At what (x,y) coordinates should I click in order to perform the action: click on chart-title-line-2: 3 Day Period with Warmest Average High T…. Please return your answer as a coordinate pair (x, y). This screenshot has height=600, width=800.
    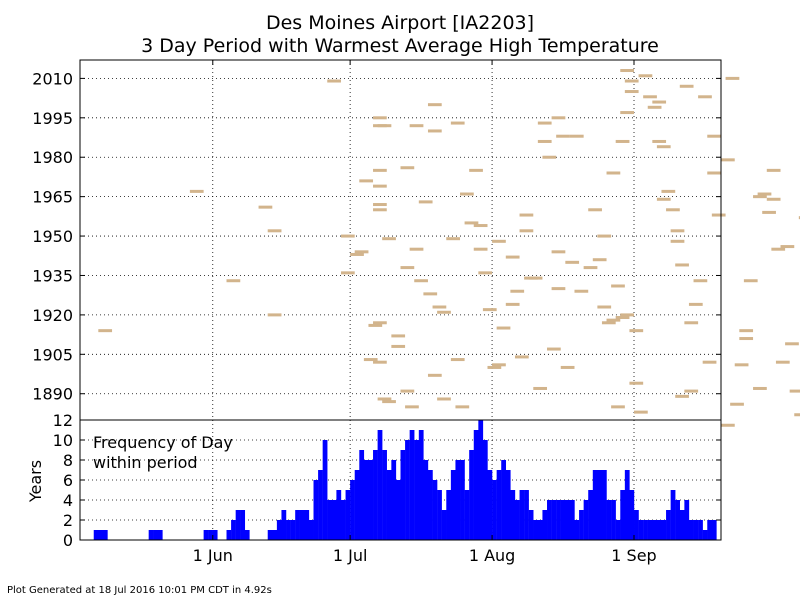
    Looking at the image, I should click on (400, 46).